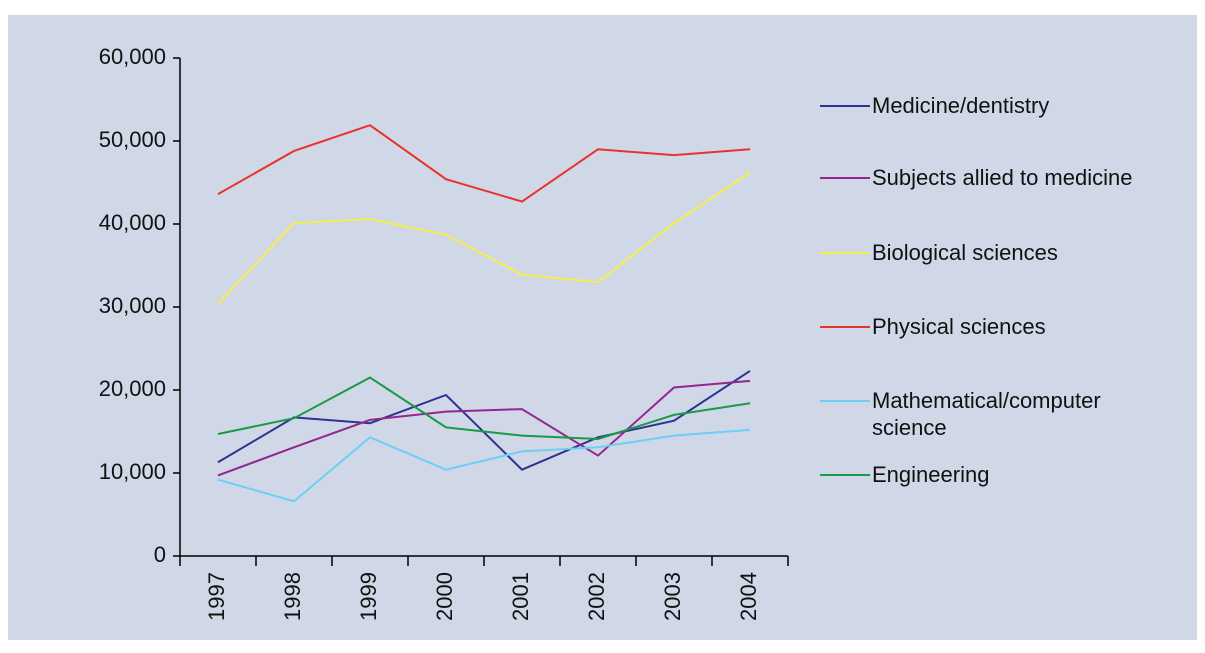 This screenshot has width=1205, height=653. I want to click on y-tick-label: 20,000, so click(132, 388).